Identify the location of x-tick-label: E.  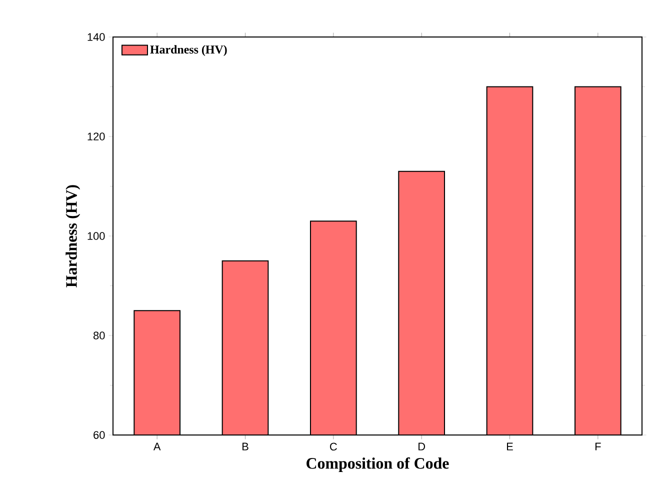
(510, 446).